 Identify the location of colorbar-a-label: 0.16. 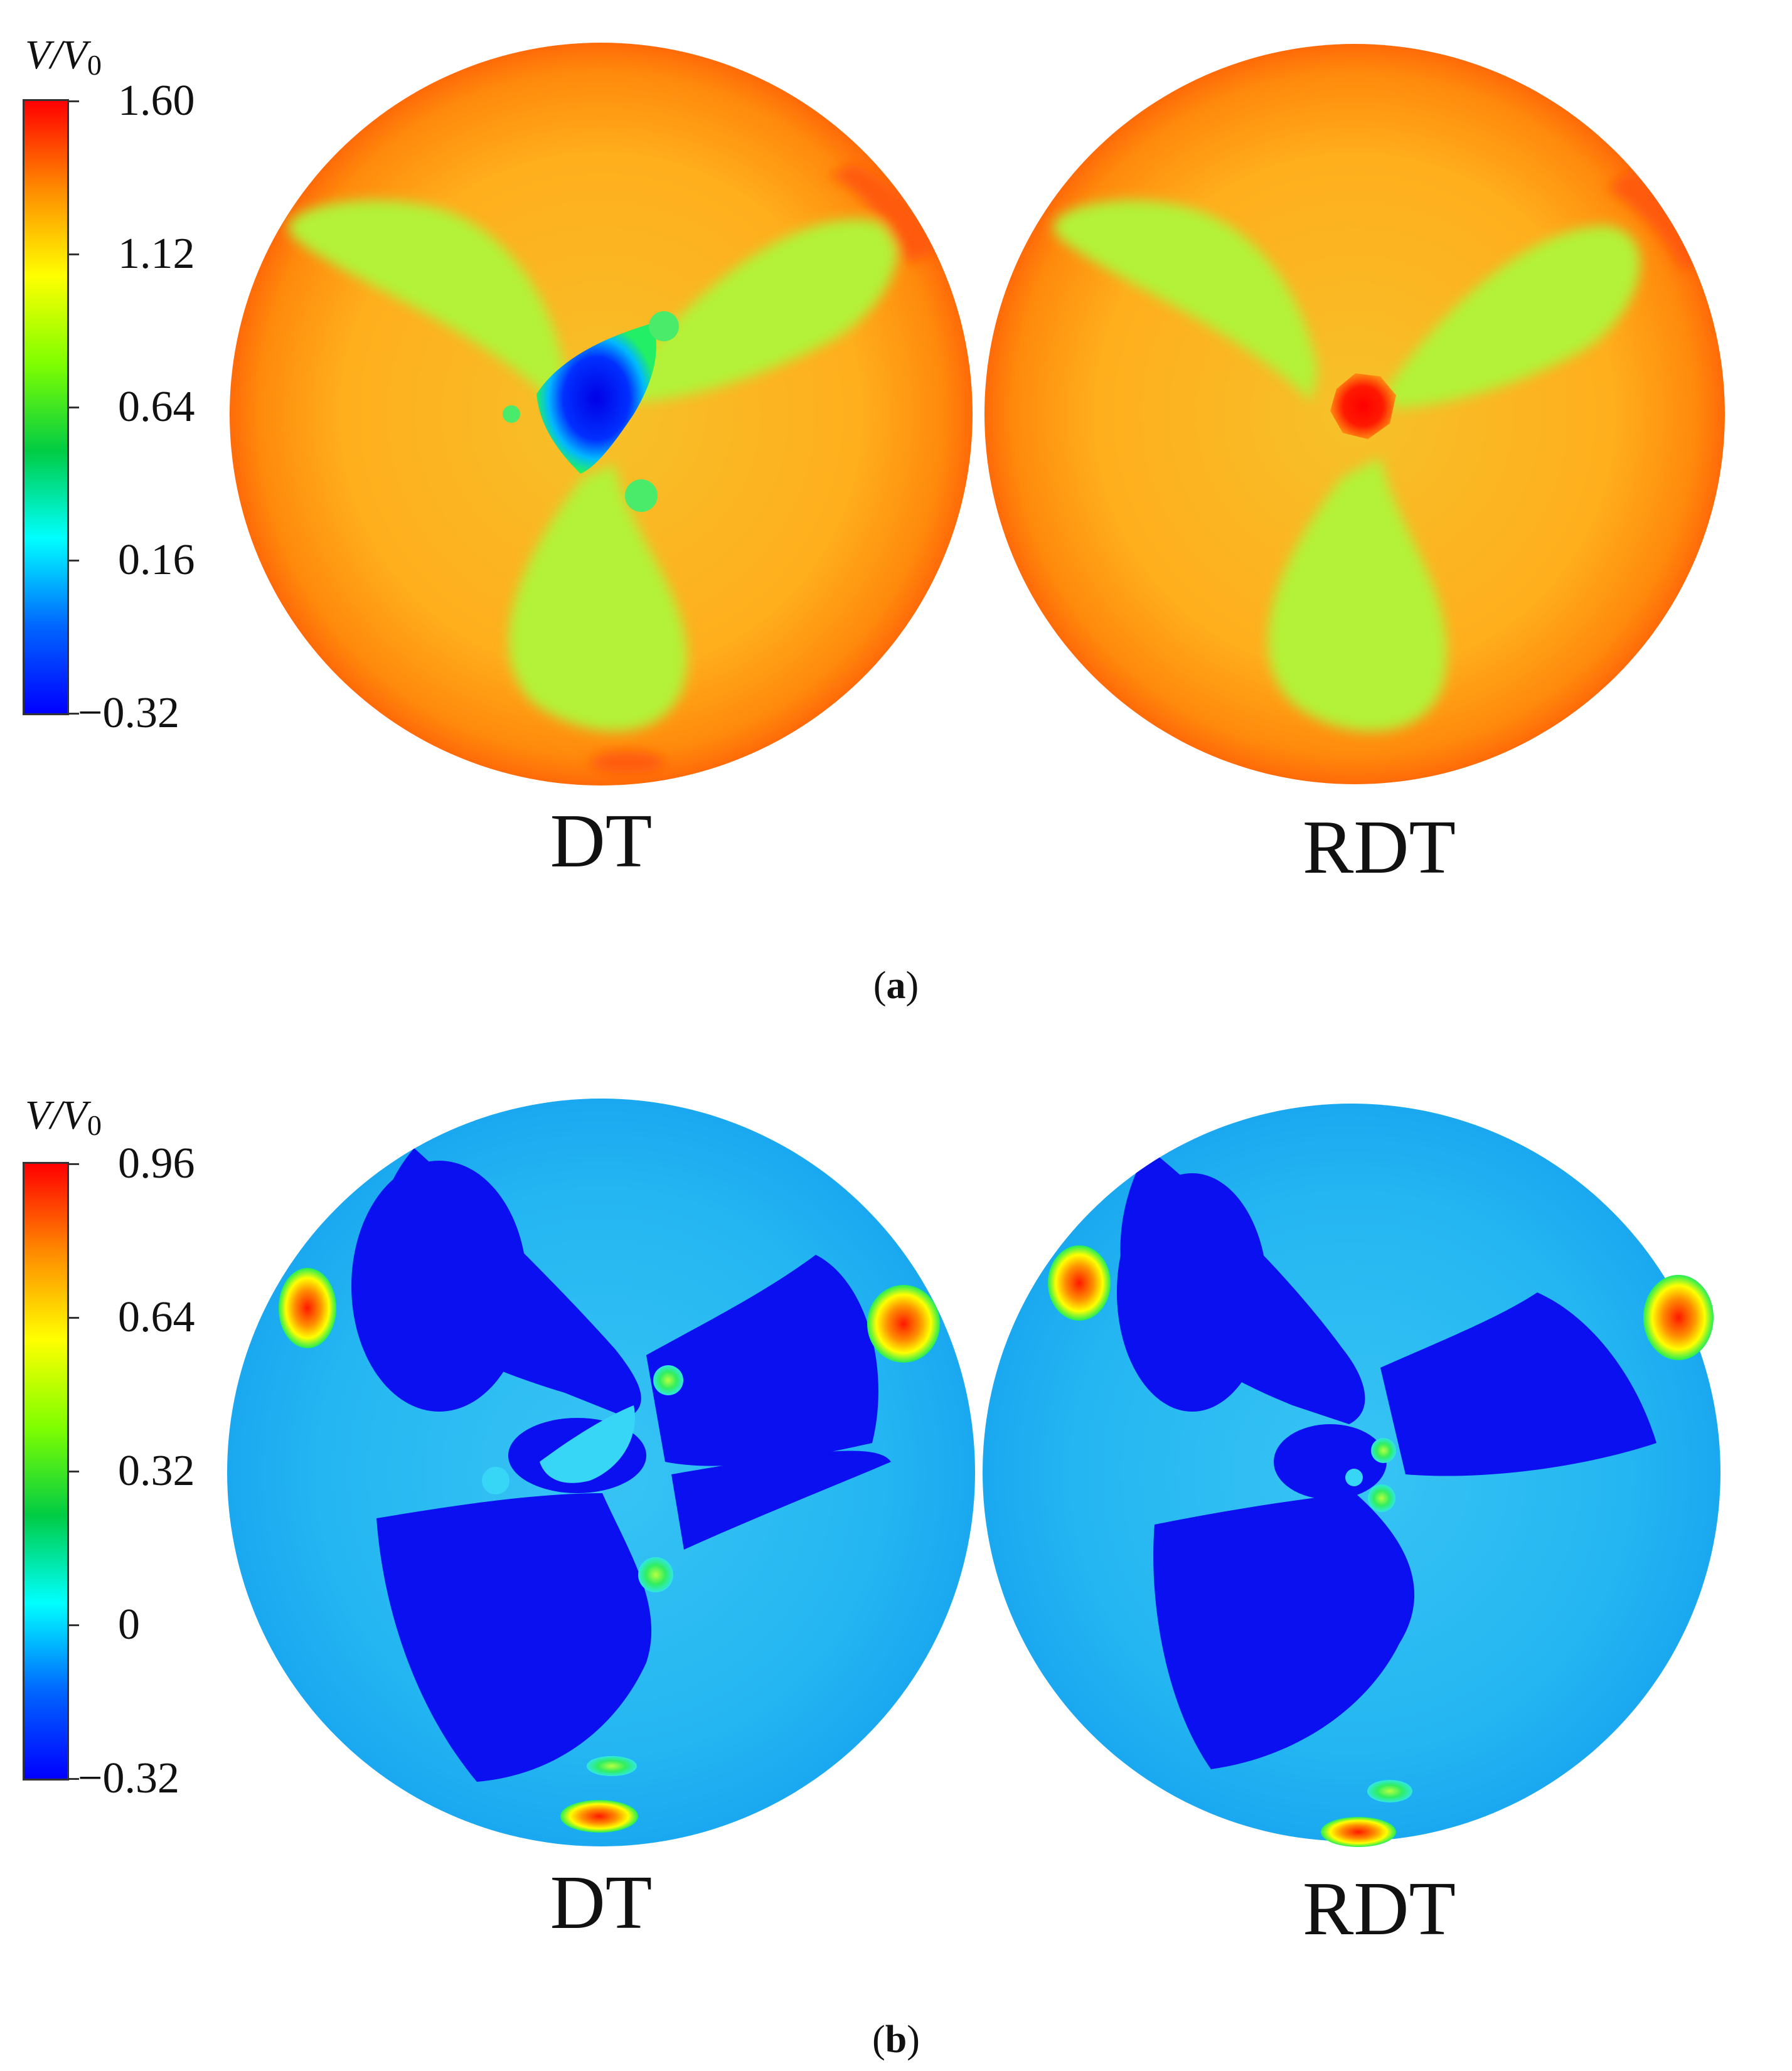
(156, 560).